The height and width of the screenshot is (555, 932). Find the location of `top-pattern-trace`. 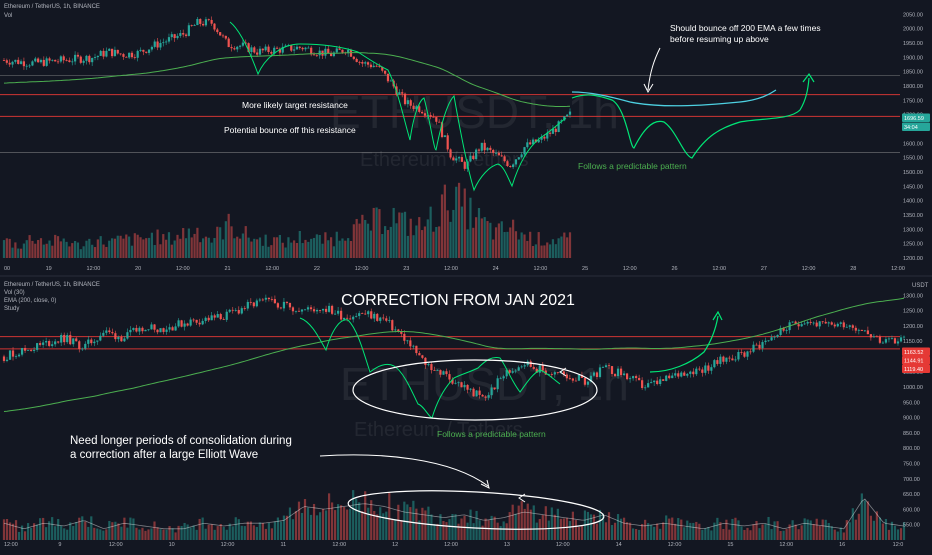

top-pattern-trace is located at coordinates (398, 106).